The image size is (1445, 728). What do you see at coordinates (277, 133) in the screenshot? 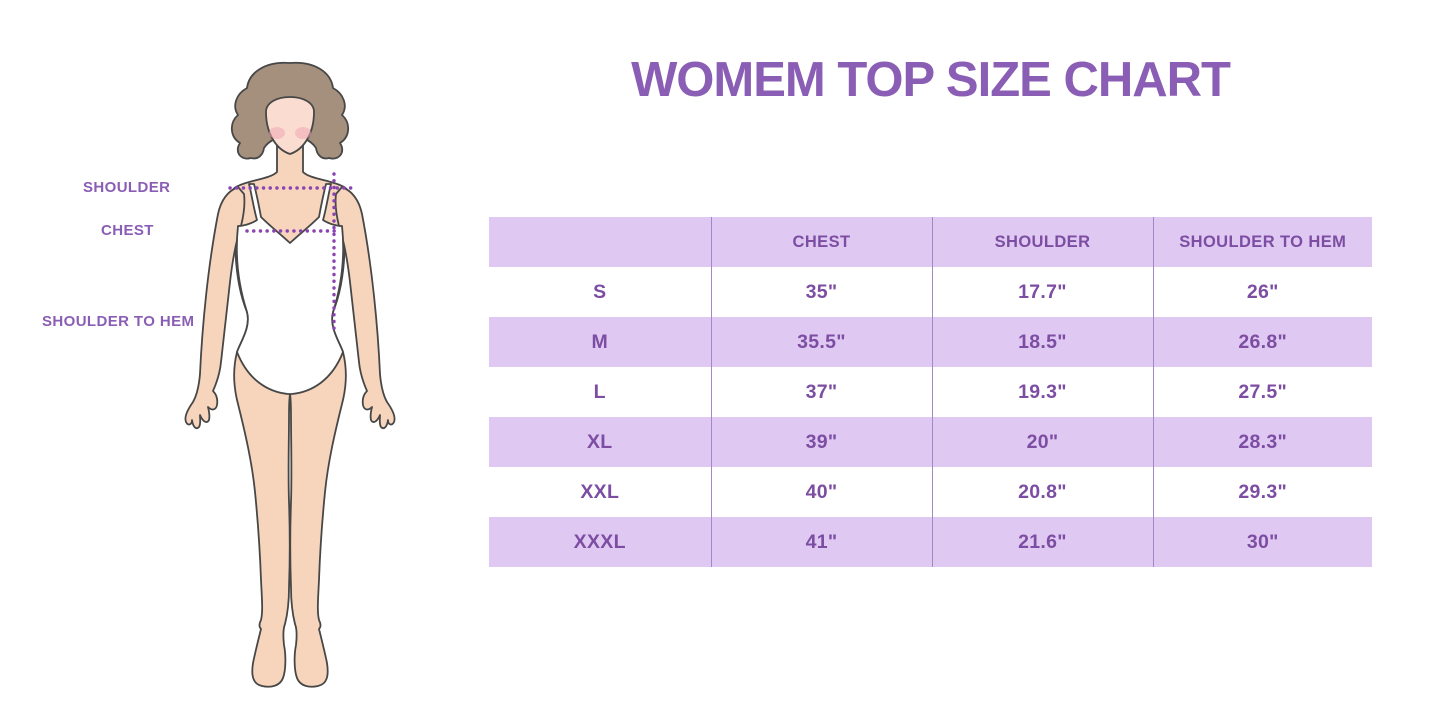
I see `left-blush` at bounding box center [277, 133].